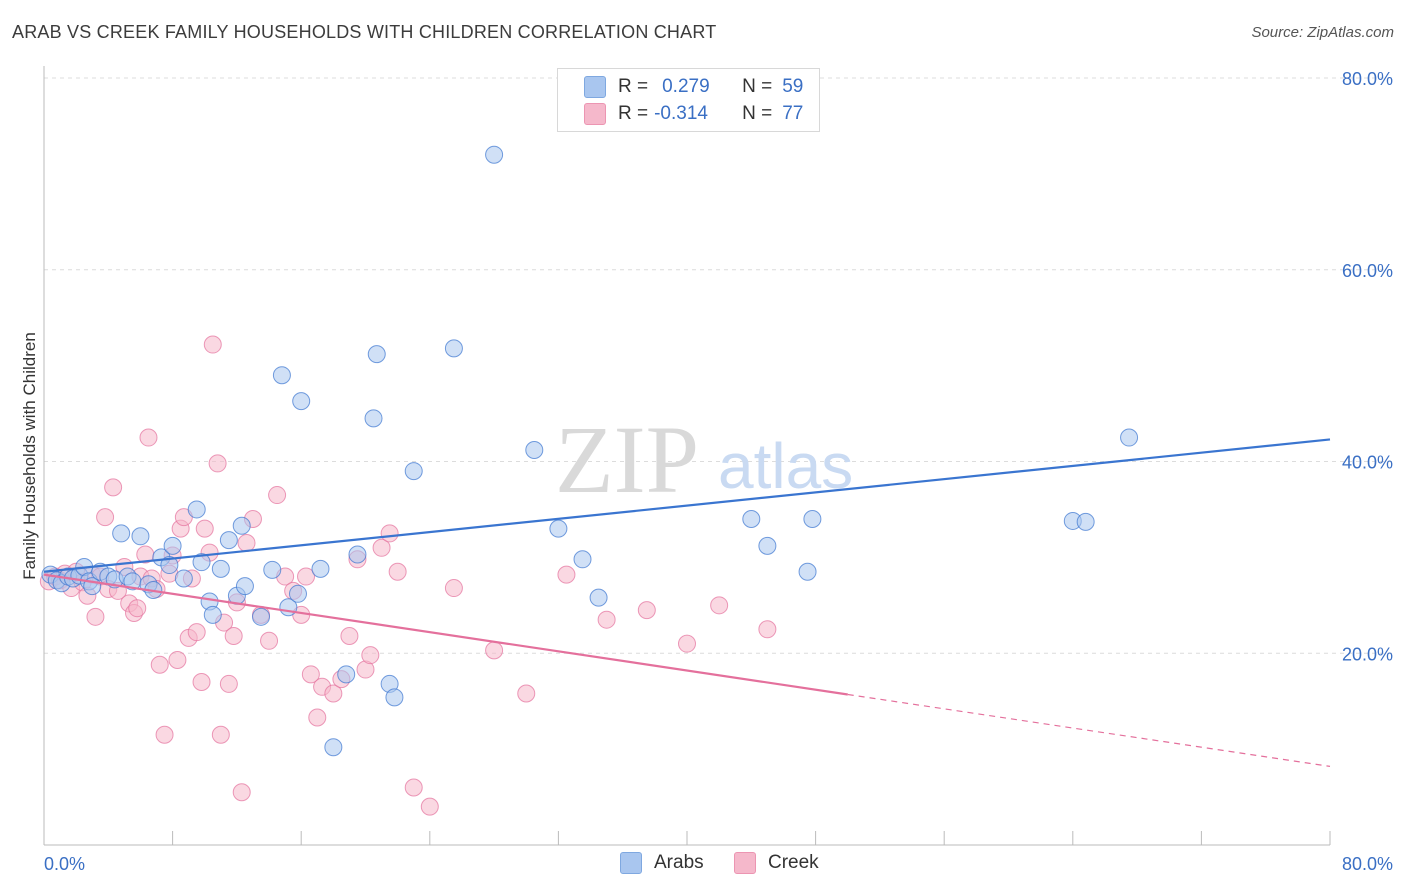  What do you see at coordinates (595, 114) in the screenshot?
I see `legend-swatch-creek` at bounding box center [595, 114].